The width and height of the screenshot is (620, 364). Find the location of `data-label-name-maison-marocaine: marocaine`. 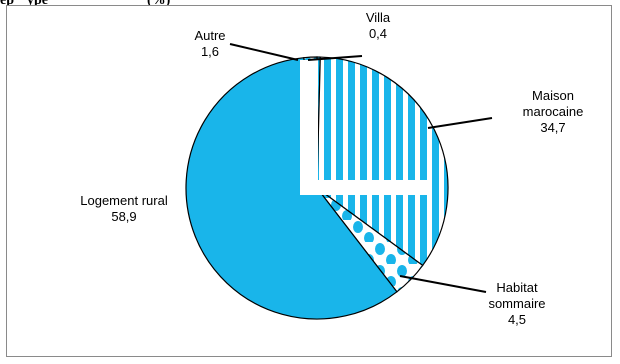

data-label-name-maison-marocaine: marocaine is located at coordinates (553, 111).